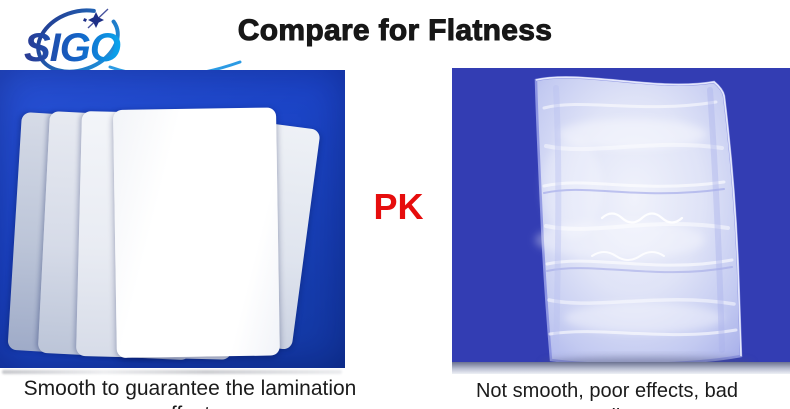  I want to click on right-caption: Not smooth, poor effects, bad quality, so click(606, 394).